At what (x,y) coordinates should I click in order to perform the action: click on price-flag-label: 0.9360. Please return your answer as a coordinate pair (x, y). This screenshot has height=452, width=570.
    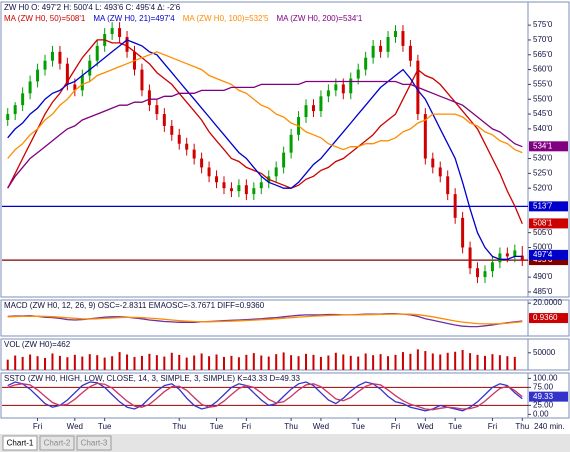
    Looking at the image, I should click on (545, 317).